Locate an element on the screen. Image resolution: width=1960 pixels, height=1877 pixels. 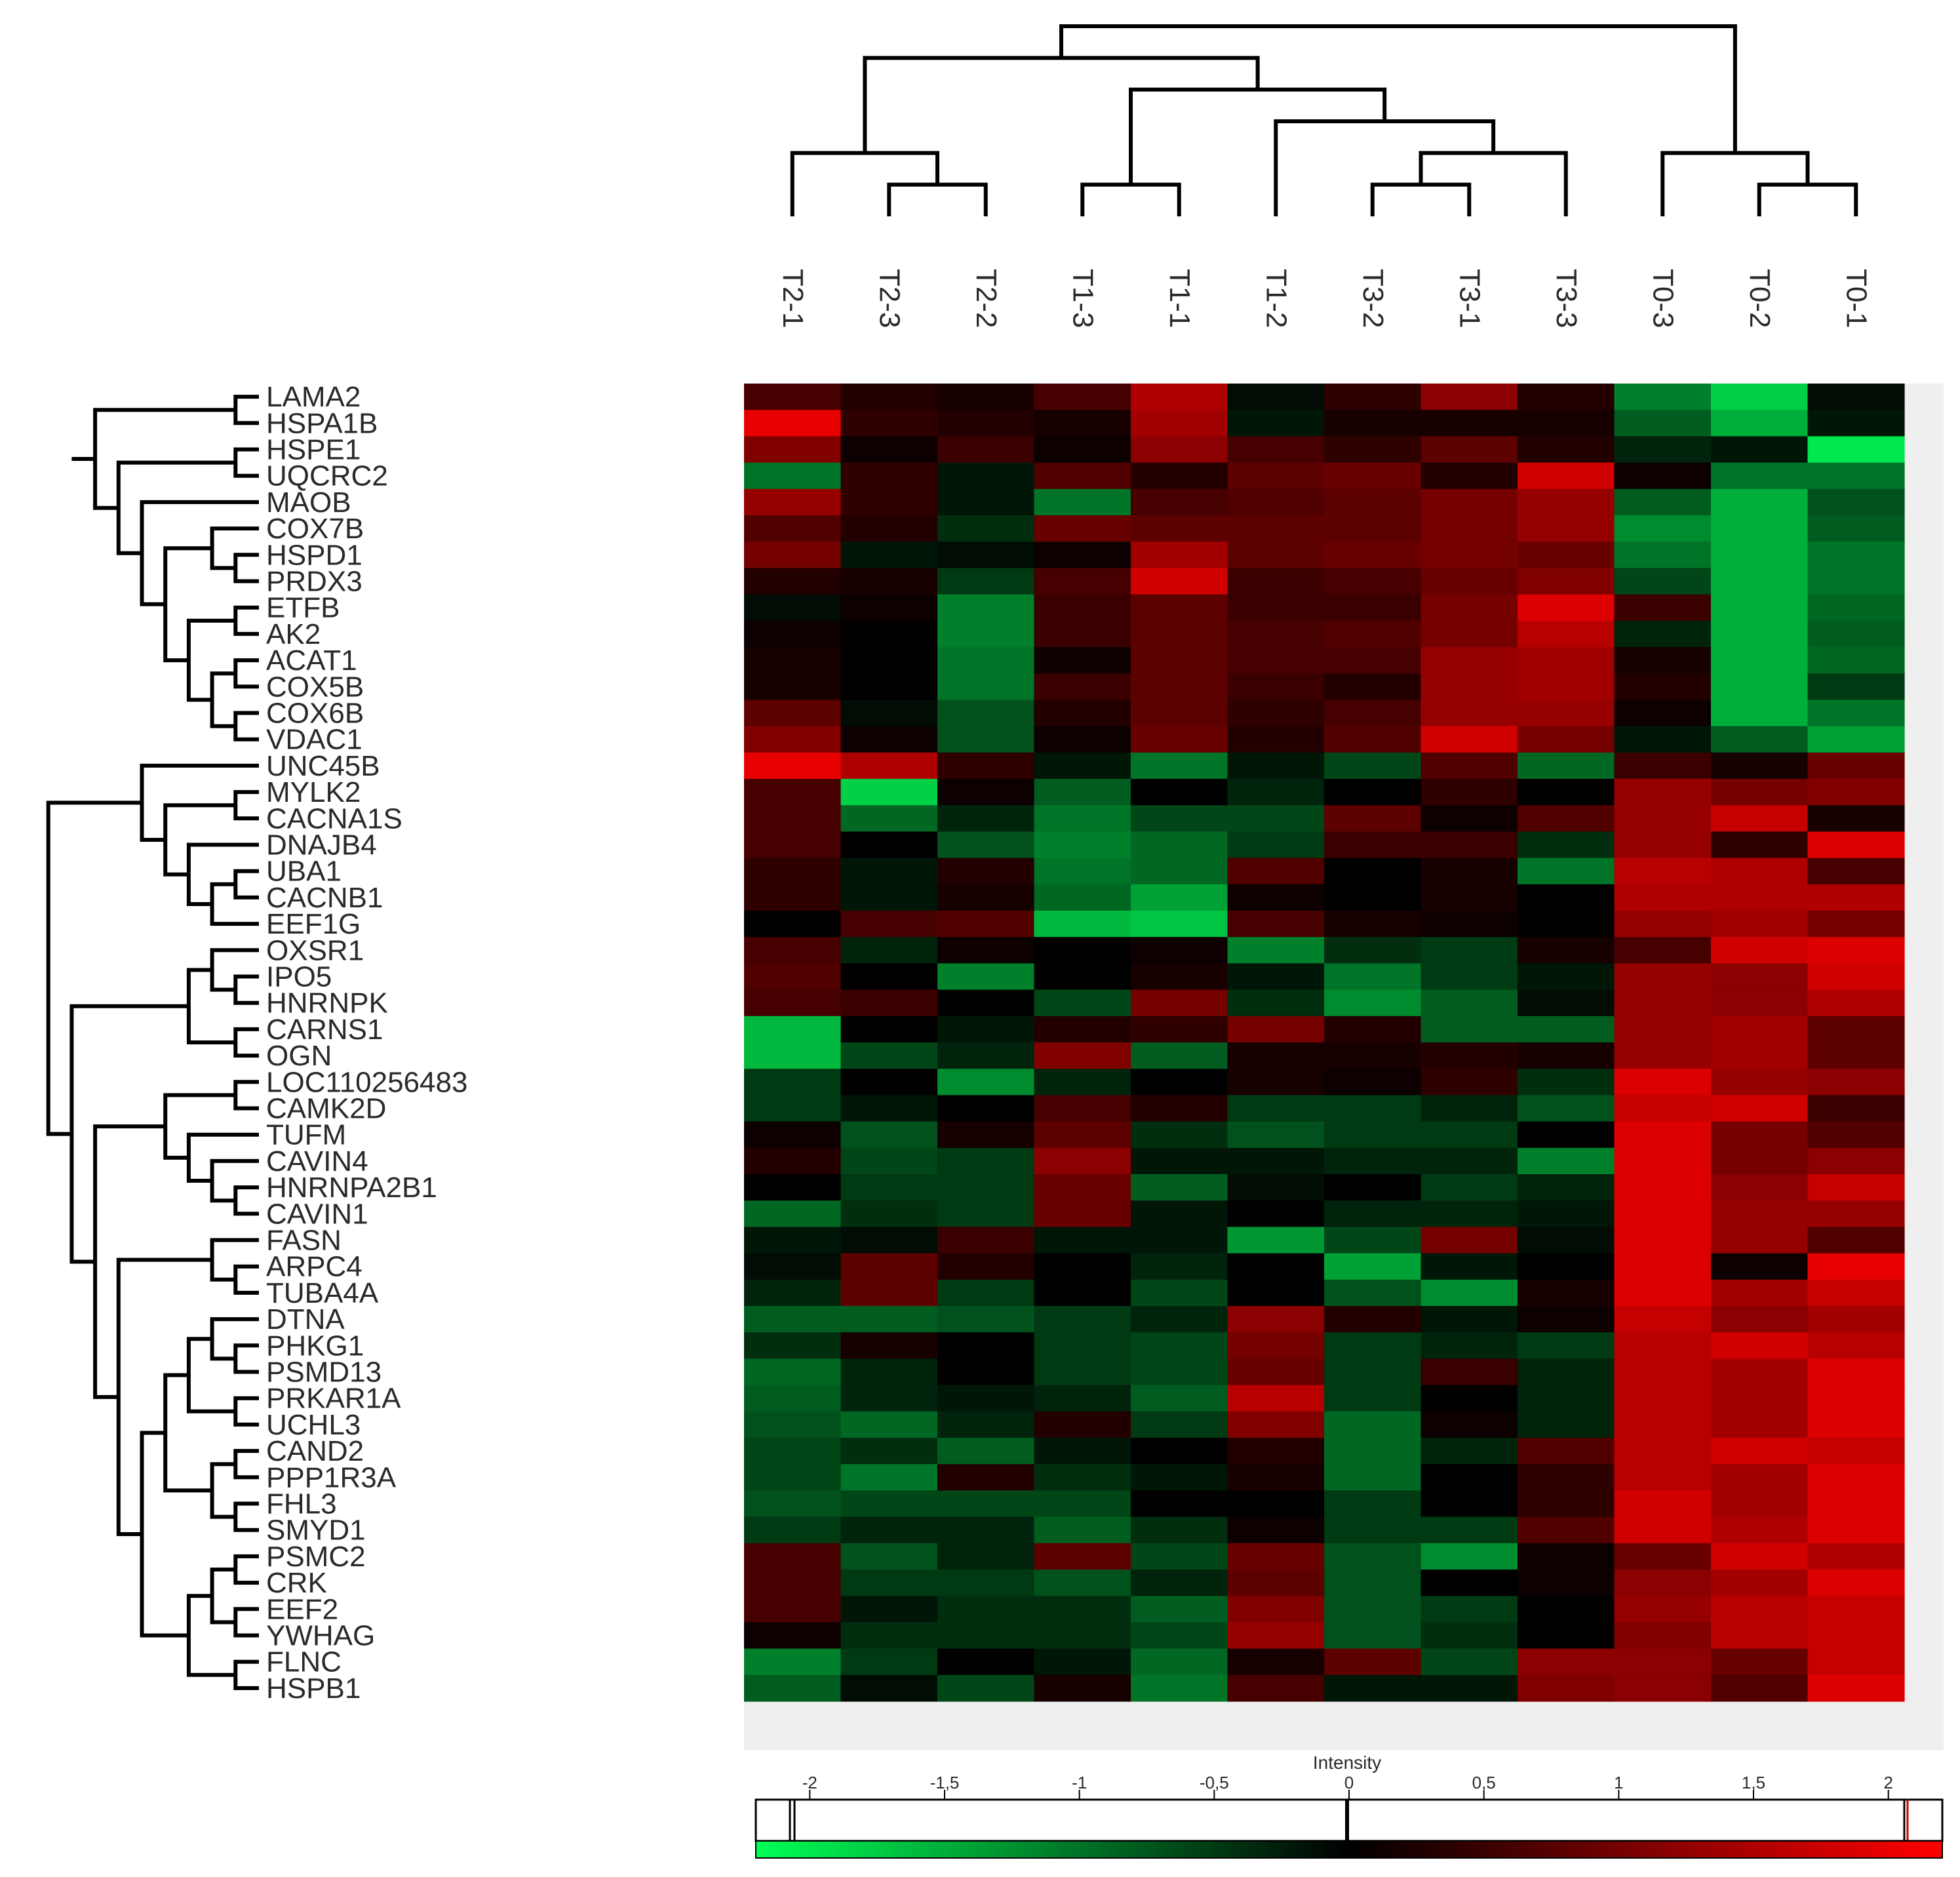
column-label: T3-3 is located at coordinates (1566, 298).